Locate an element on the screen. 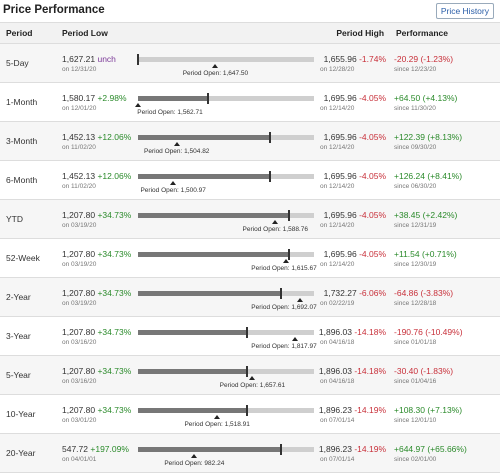 This screenshot has width=500, height=473. performance-since: since 12/23/20 is located at coordinates (415, 69).